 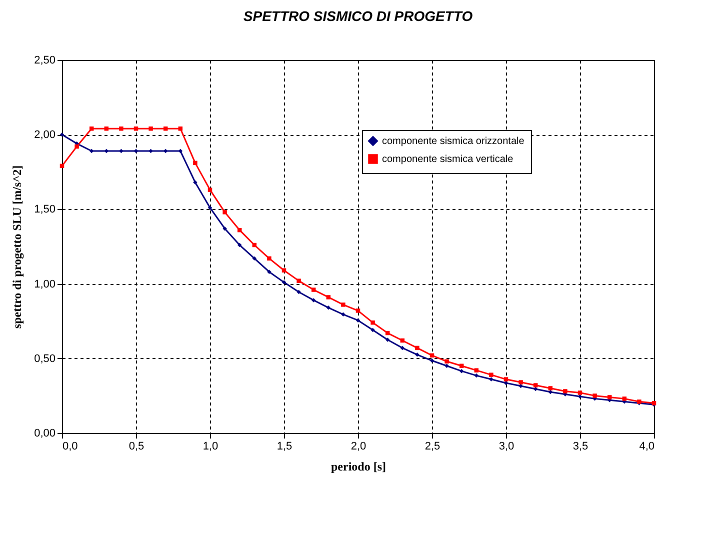 What do you see at coordinates (284, 446) in the screenshot?
I see `x-tick-label: 1,5` at bounding box center [284, 446].